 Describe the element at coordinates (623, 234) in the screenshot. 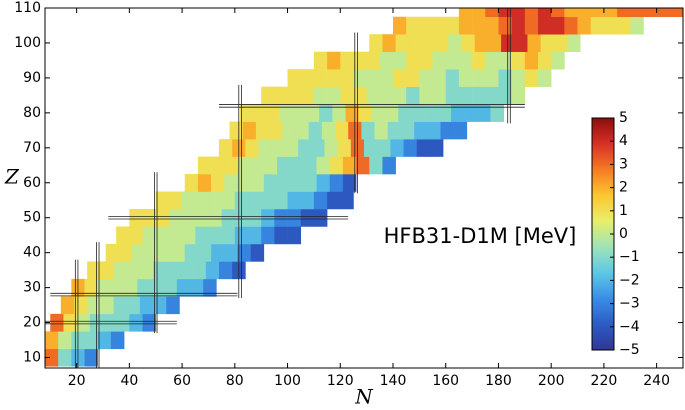

I see `colorbar-tick-label: 0` at that location.